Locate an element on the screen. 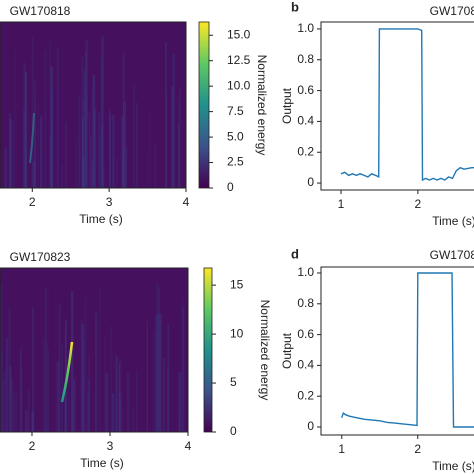 The height and width of the screenshot is (474, 474). y-tick-label: 0 is located at coordinates (310, 182).